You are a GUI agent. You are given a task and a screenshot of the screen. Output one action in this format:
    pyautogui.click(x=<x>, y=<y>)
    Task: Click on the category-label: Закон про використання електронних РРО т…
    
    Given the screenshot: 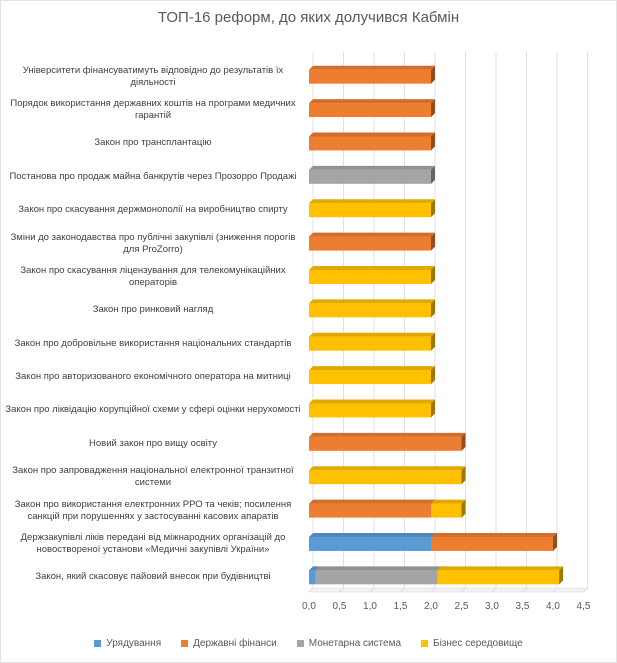 What is the action you would take?
    pyautogui.click(x=153, y=510)
    